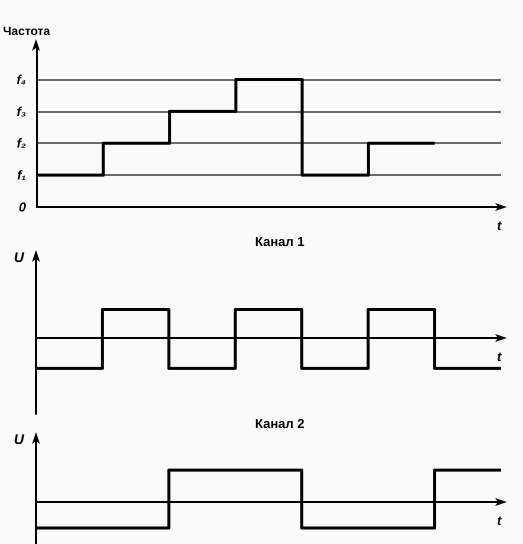  I want to click on text: f₃, so click(21, 111).